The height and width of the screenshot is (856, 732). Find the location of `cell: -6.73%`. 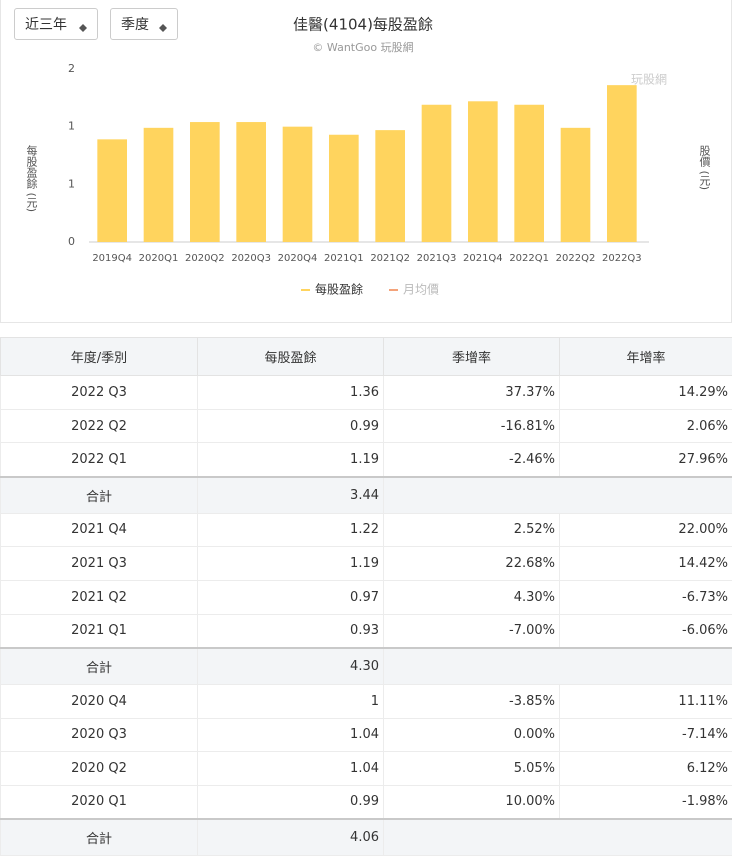

cell: -6.73% is located at coordinates (646, 597).